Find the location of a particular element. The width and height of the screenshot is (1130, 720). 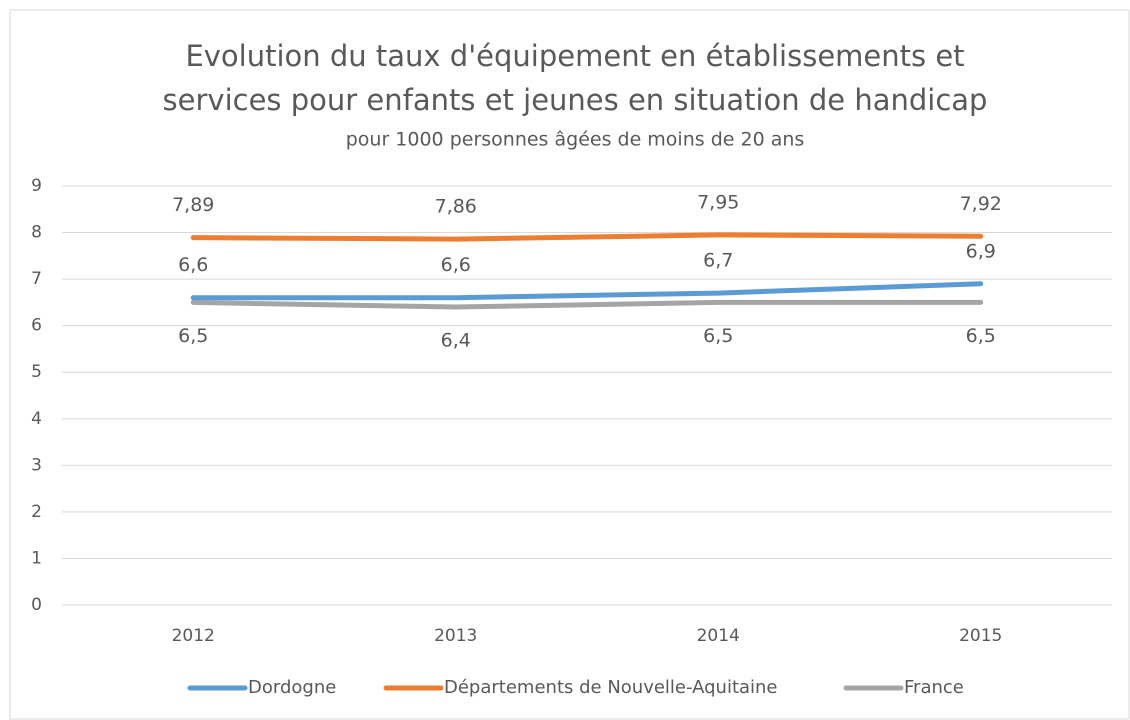

data-label: 7,95 is located at coordinates (718, 202).